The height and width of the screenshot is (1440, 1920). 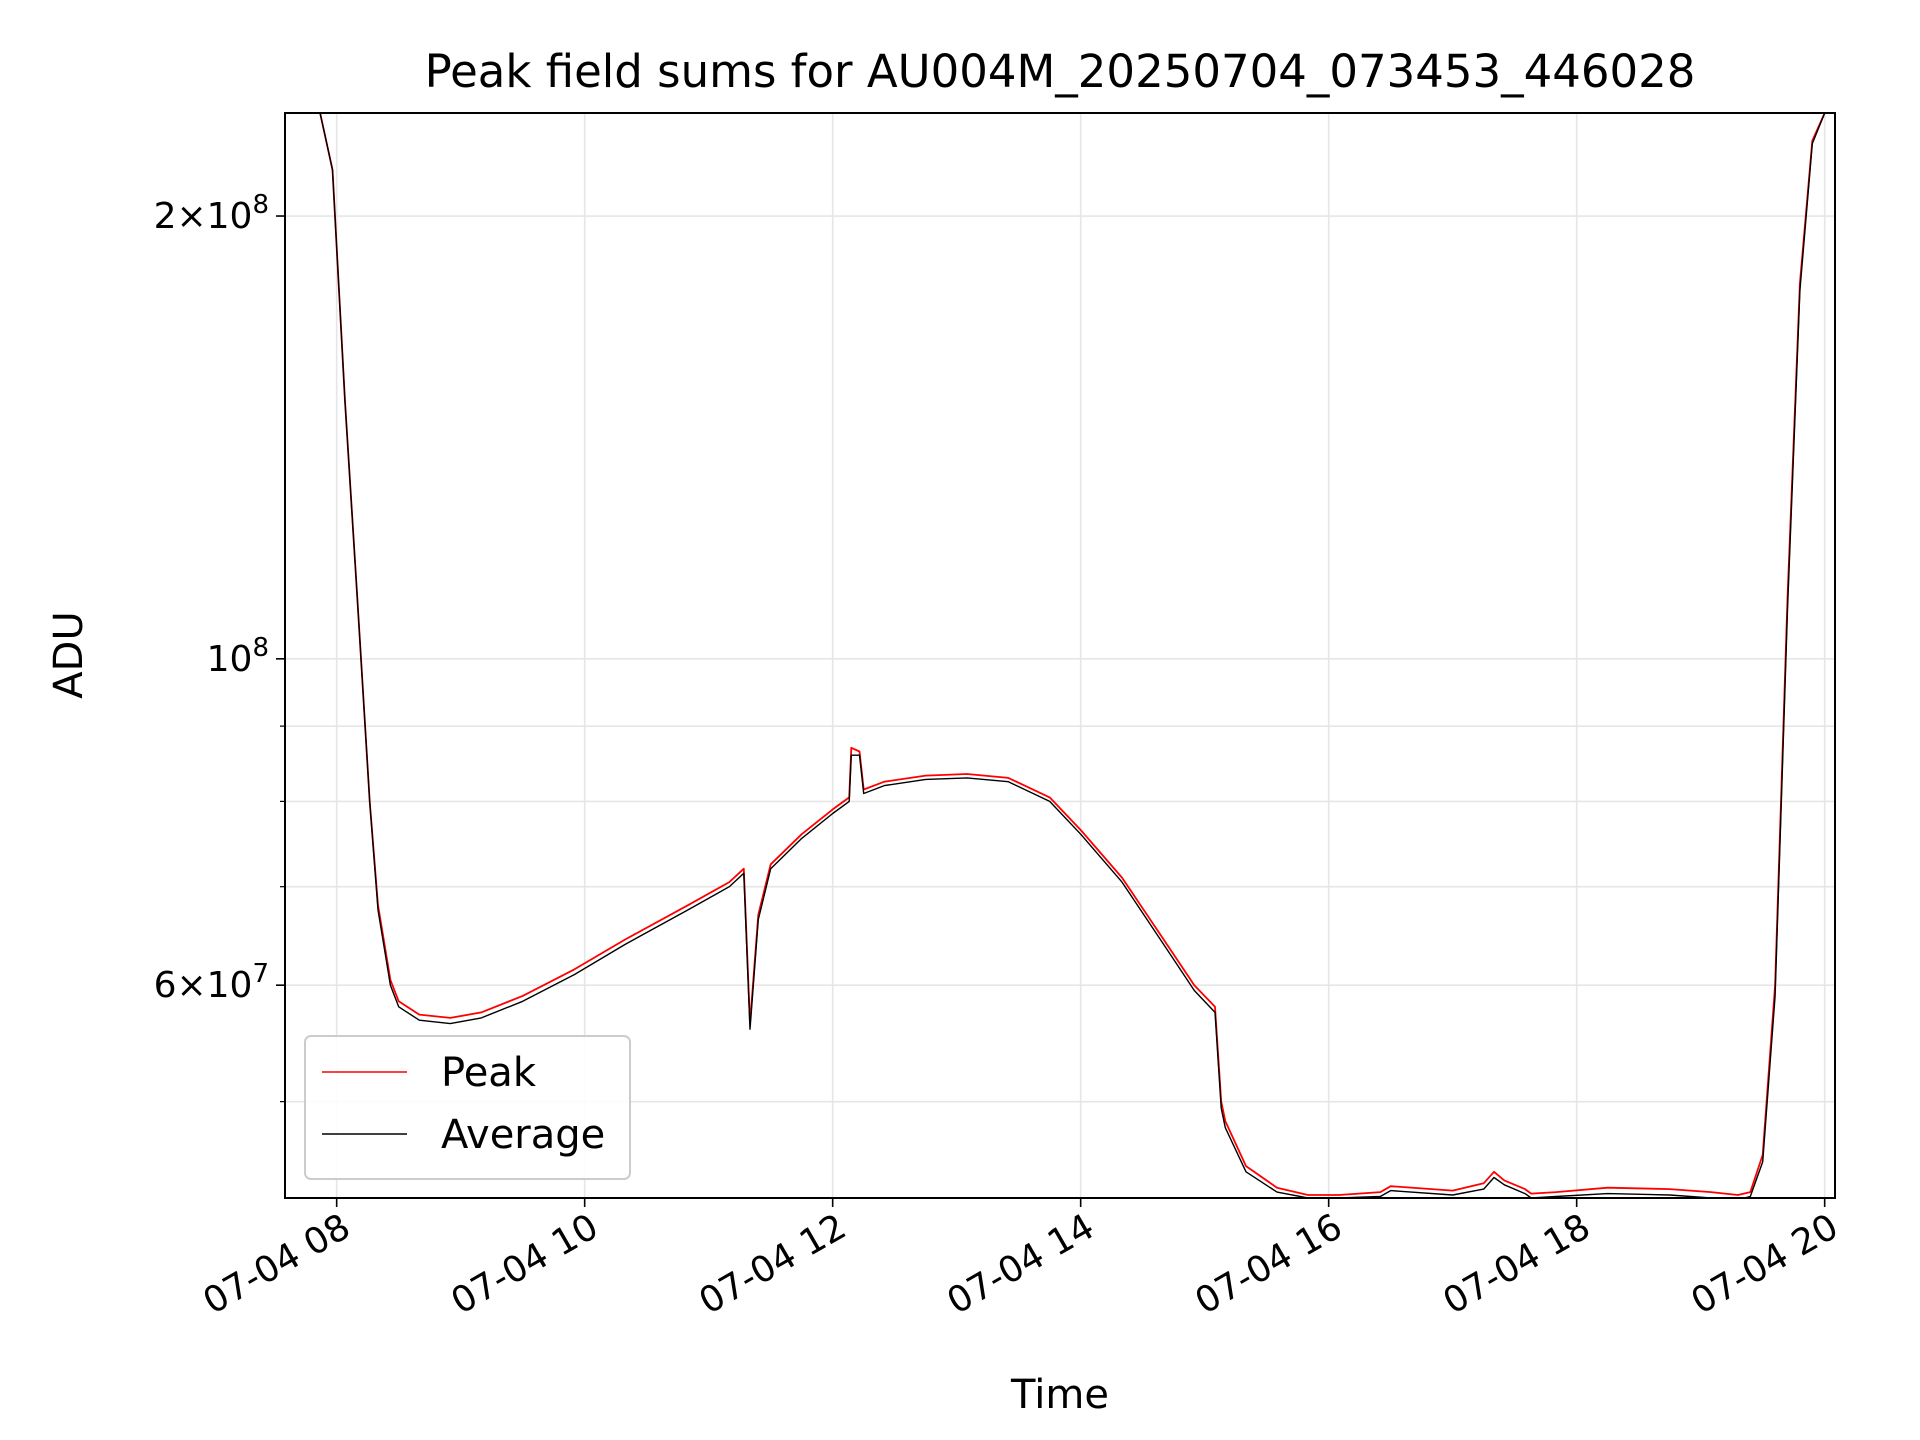 I want to click on x-tick-label: 07-04 20, so click(x=1764, y=1264).